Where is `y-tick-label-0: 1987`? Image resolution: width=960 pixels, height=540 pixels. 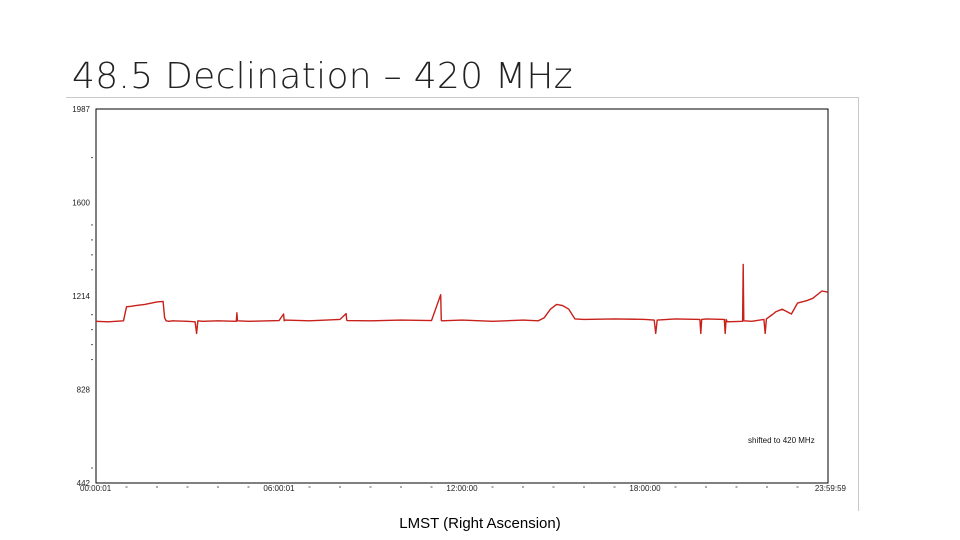
y-tick-label-0: 1987 is located at coordinates (81, 109).